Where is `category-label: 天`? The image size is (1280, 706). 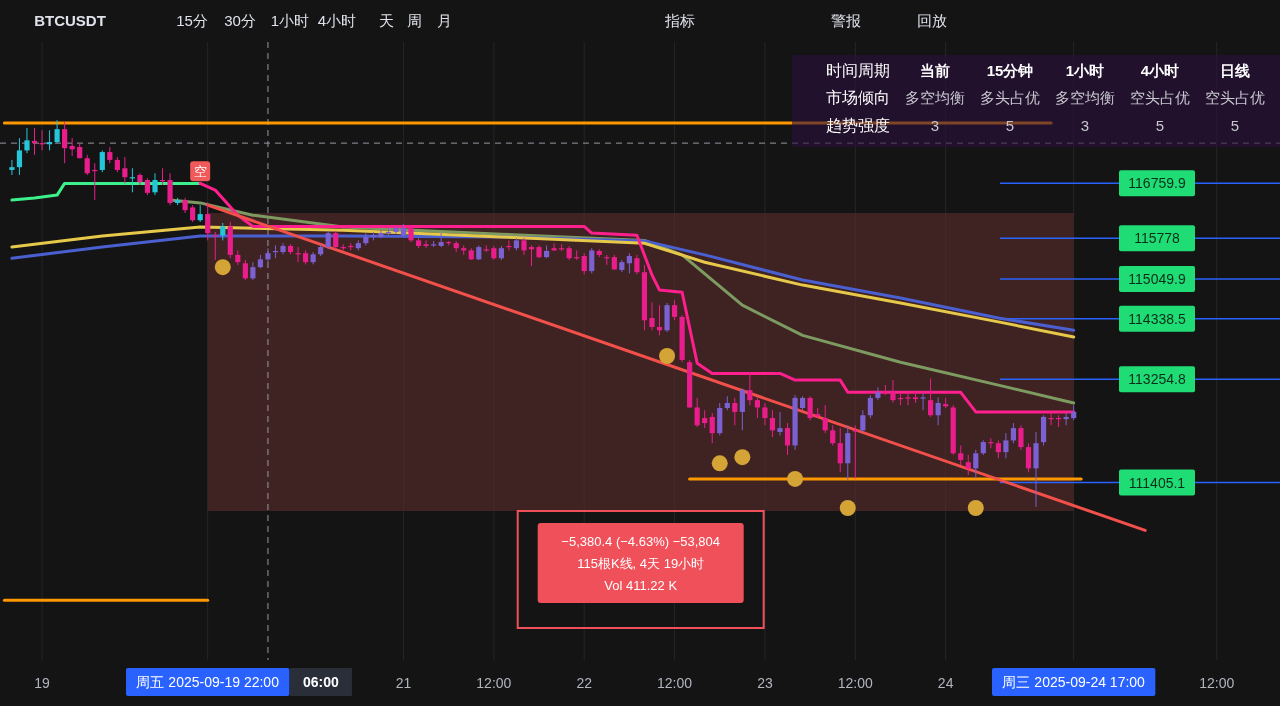 category-label: 天 is located at coordinates (386, 20).